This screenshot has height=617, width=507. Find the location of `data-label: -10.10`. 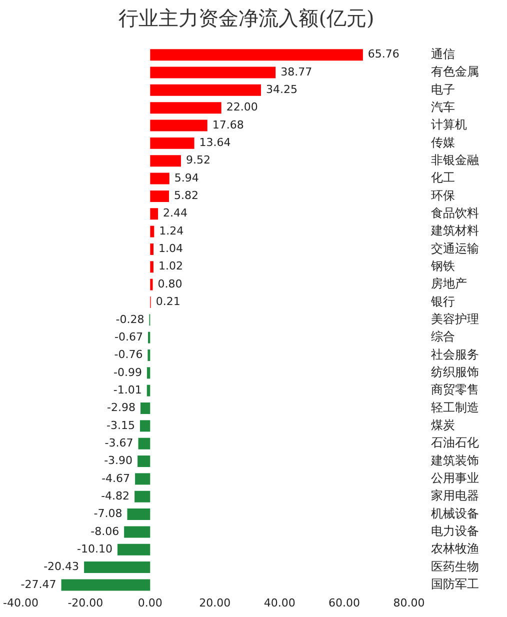

data-label: -10.10 is located at coordinates (94, 549).